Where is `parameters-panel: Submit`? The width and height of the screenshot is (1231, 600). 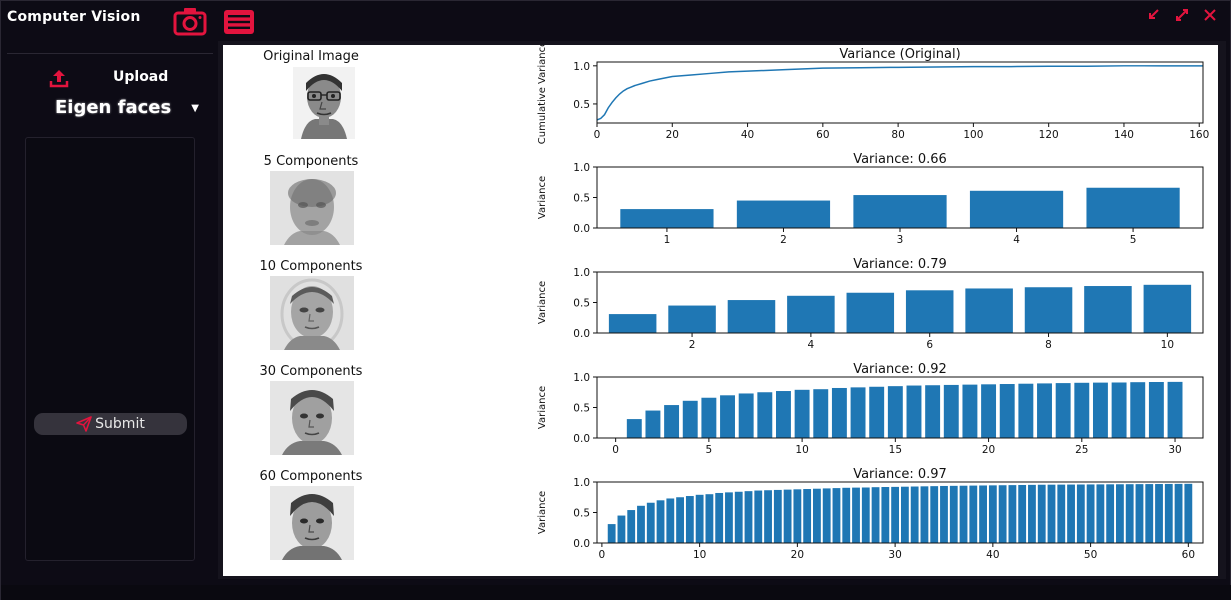
parameters-panel: Submit is located at coordinates (110, 349).